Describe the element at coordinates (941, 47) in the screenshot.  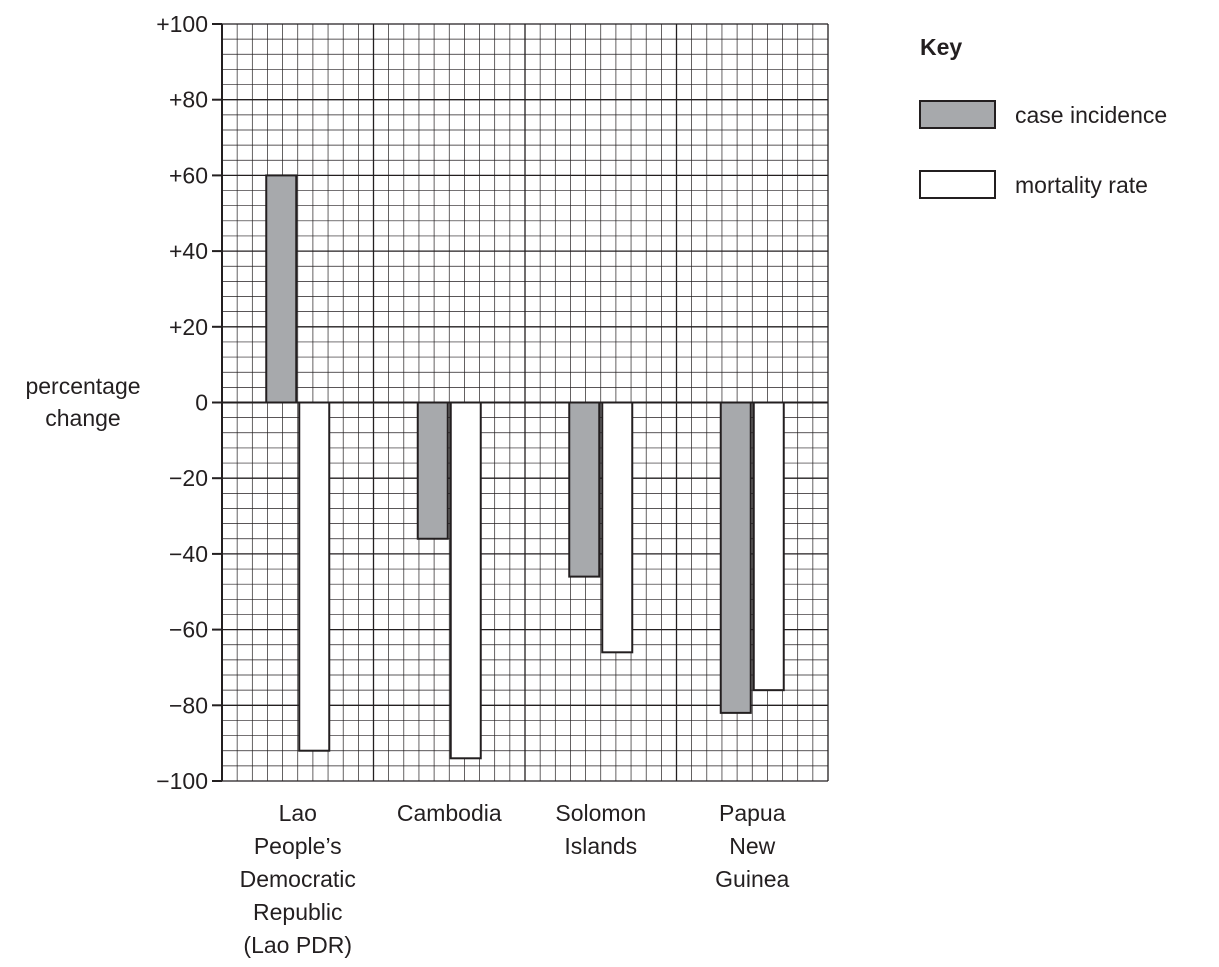
I see `legend-title: Key` at that location.